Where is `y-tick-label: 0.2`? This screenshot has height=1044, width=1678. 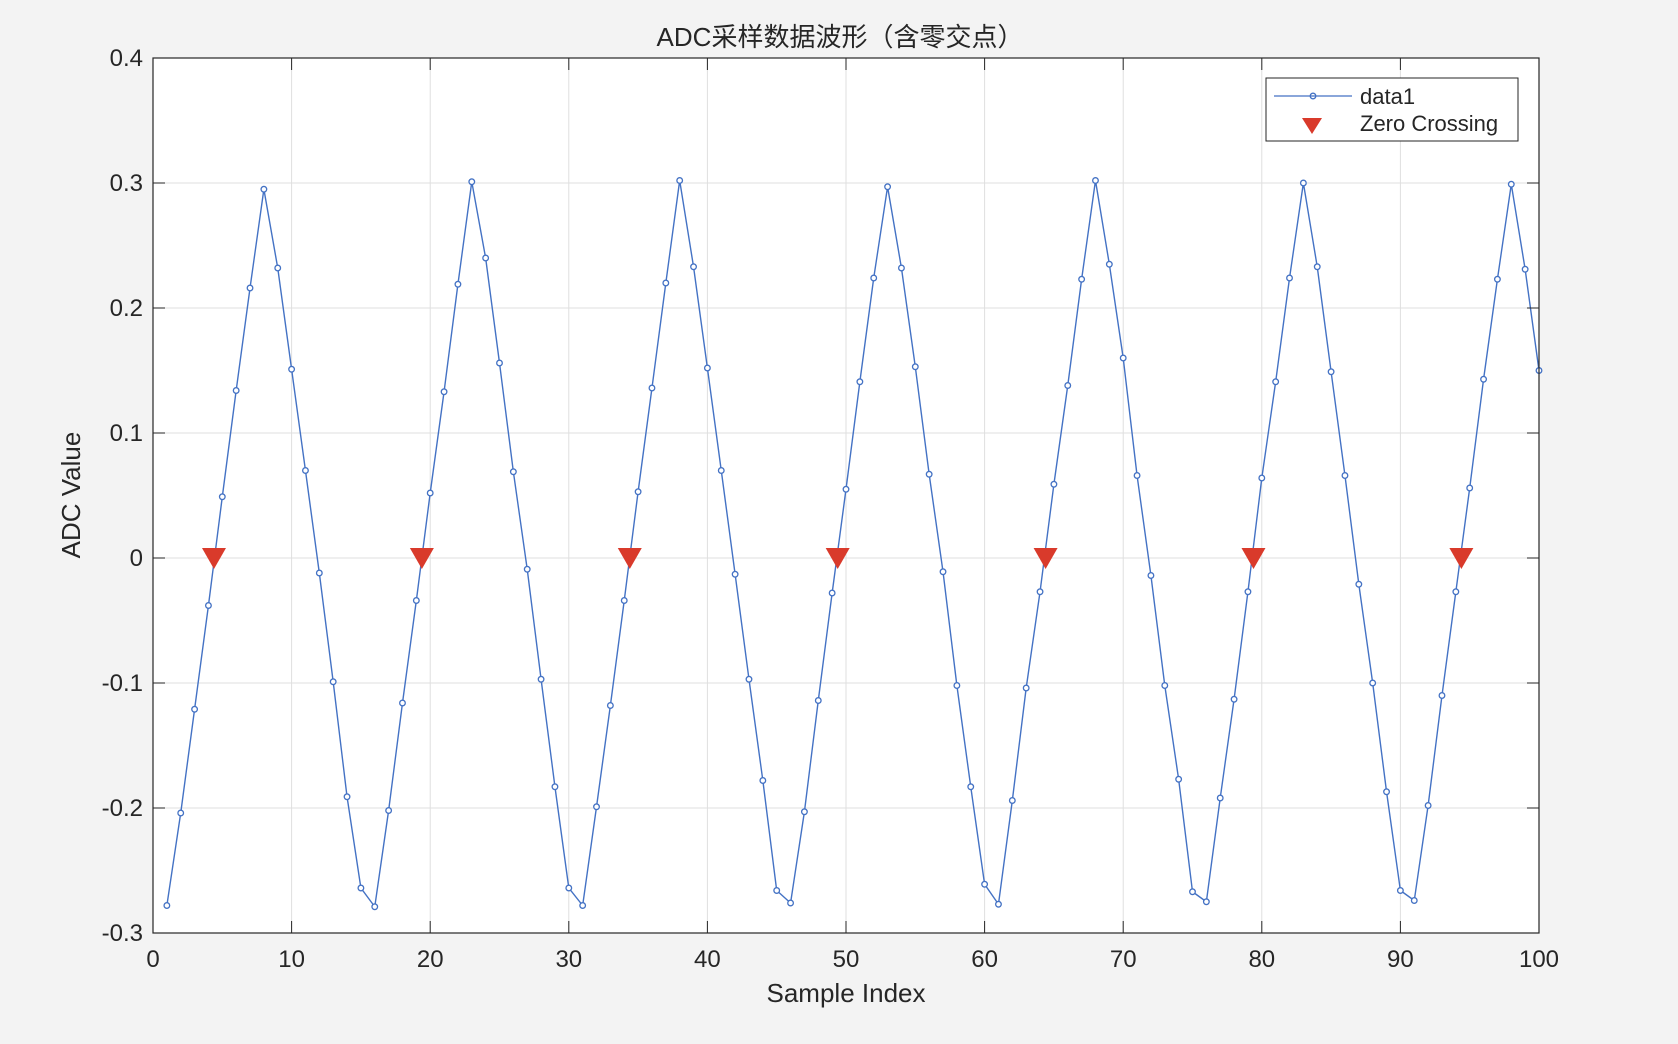 y-tick-label: 0.2 is located at coordinates (126, 308).